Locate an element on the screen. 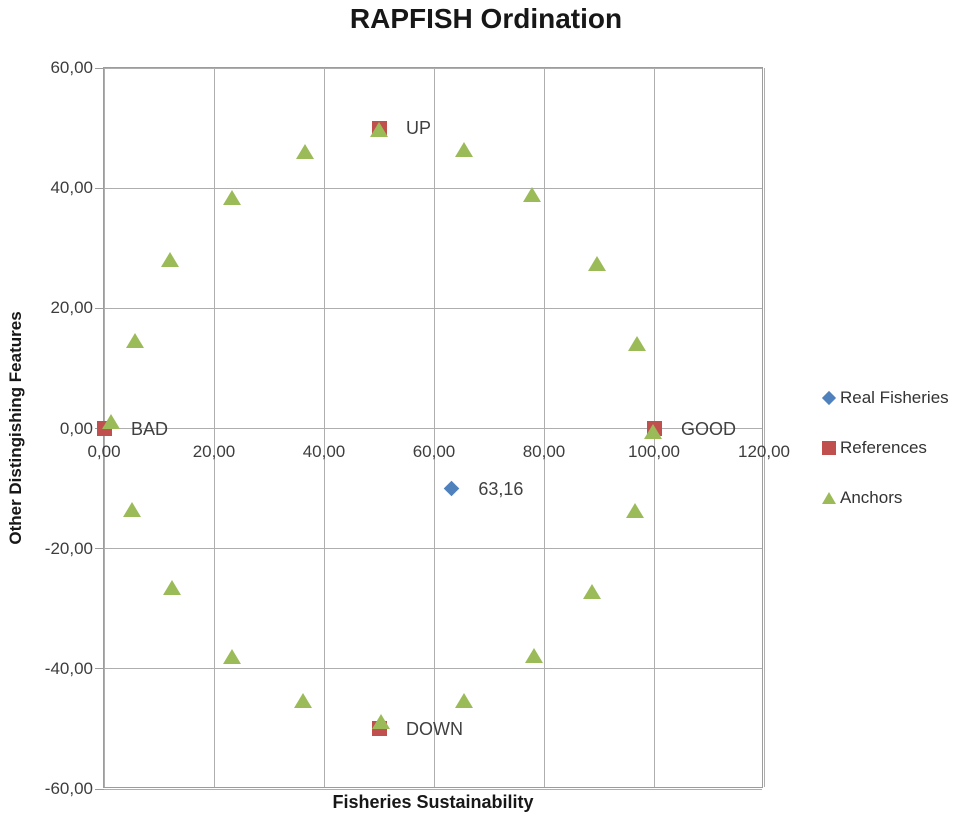 The width and height of the screenshot is (972, 820). legend: Real Fisheries References Anchors is located at coordinates (885, 447).